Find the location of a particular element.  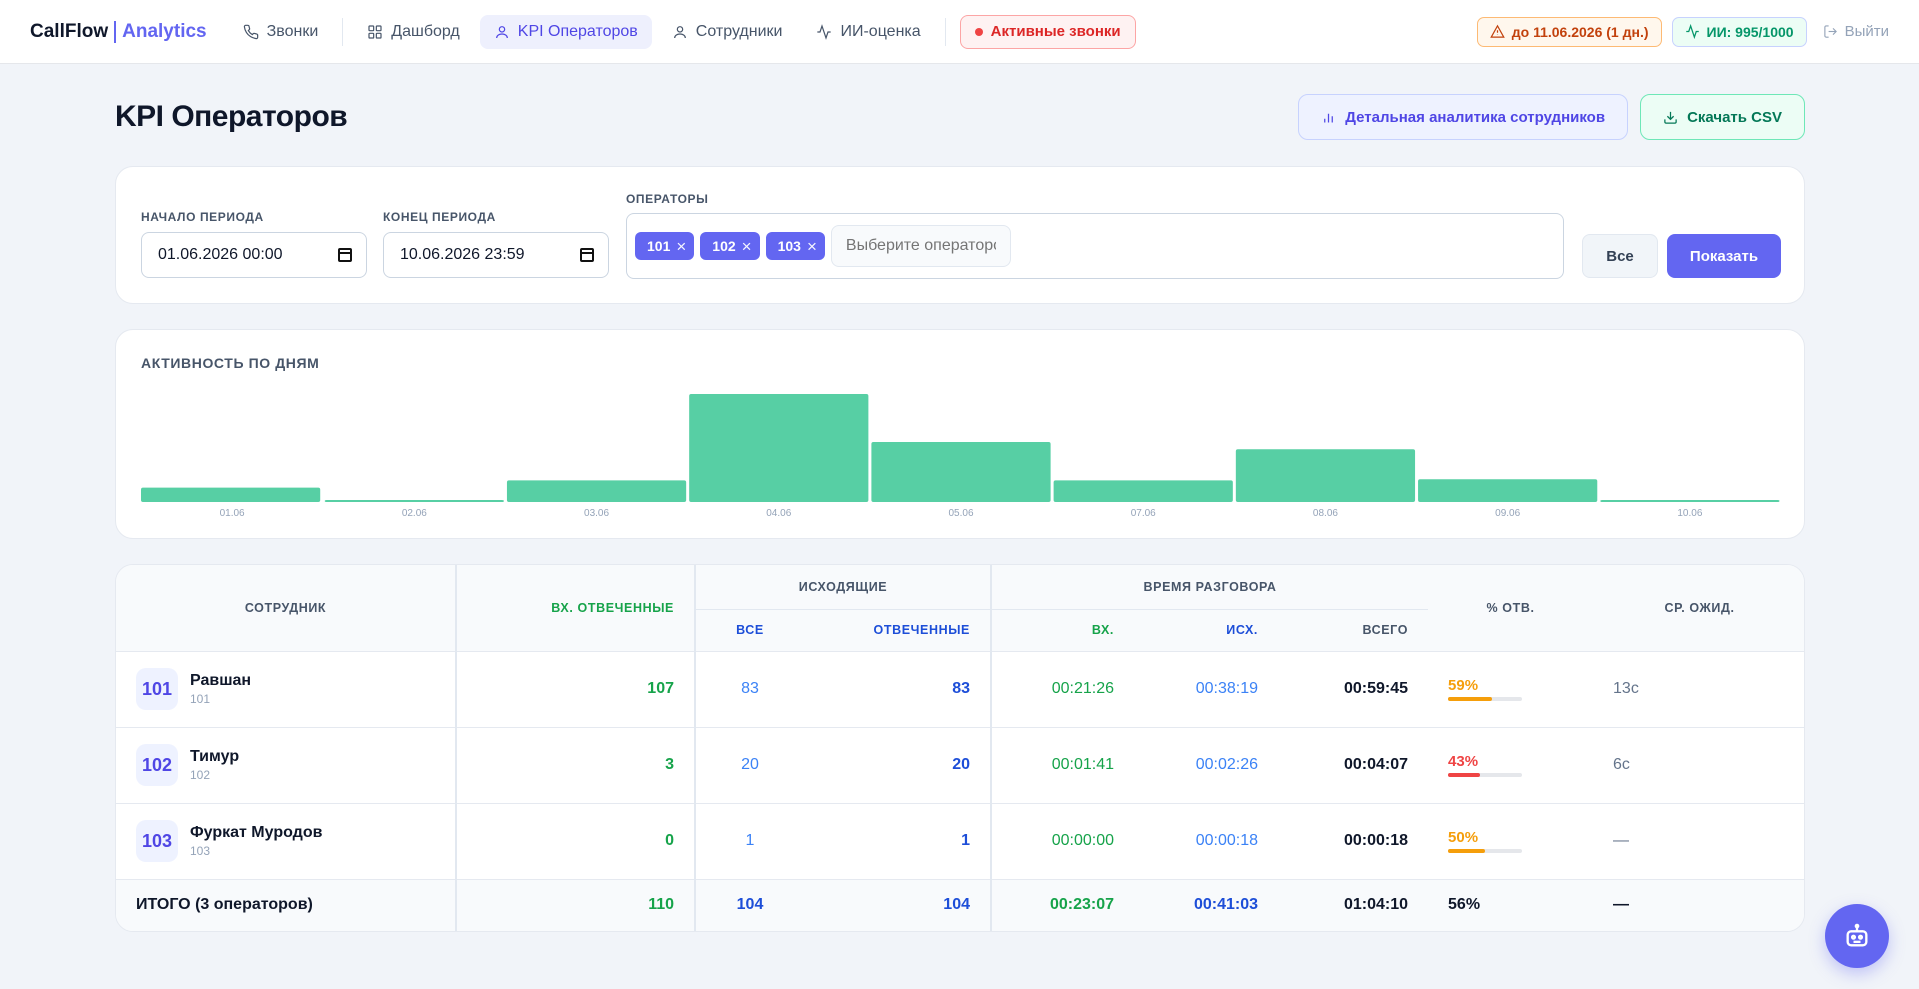

employee-ext: 103 is located at coordinates (200, 851).